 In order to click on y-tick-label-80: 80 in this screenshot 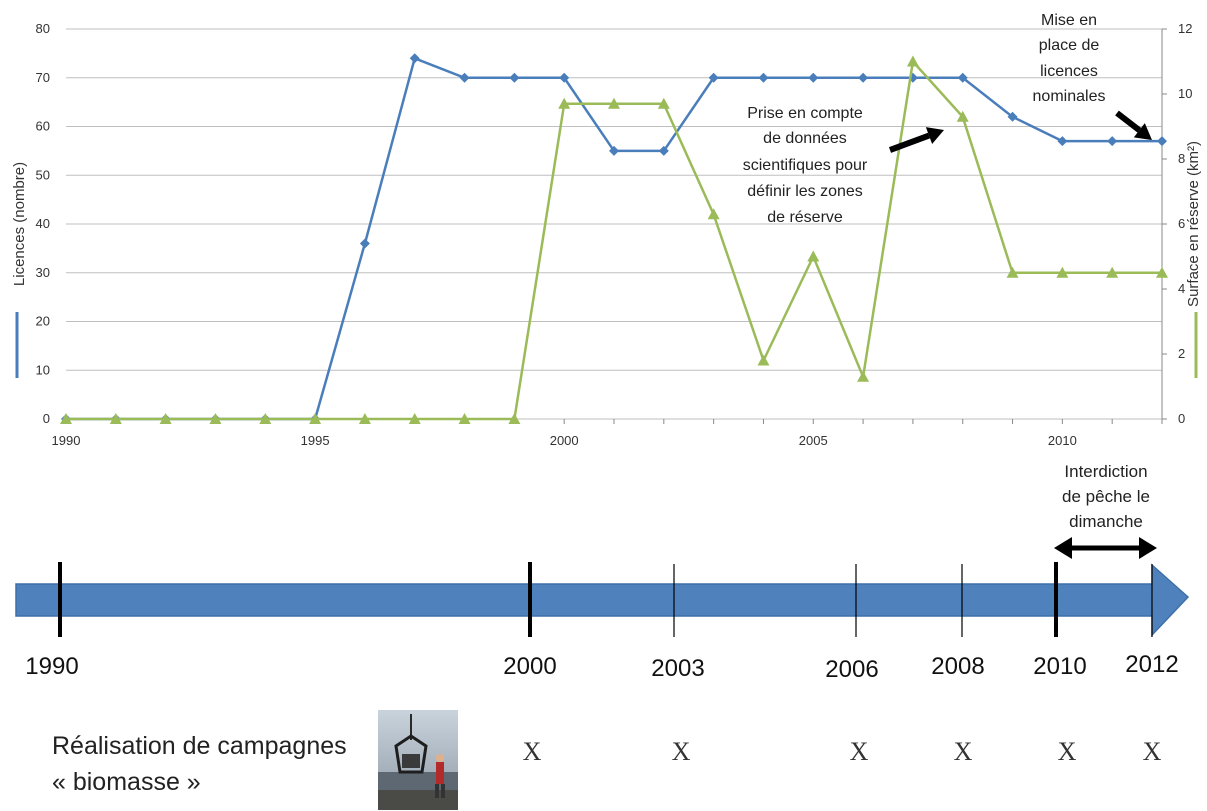, I will do `click(43, 28)`.